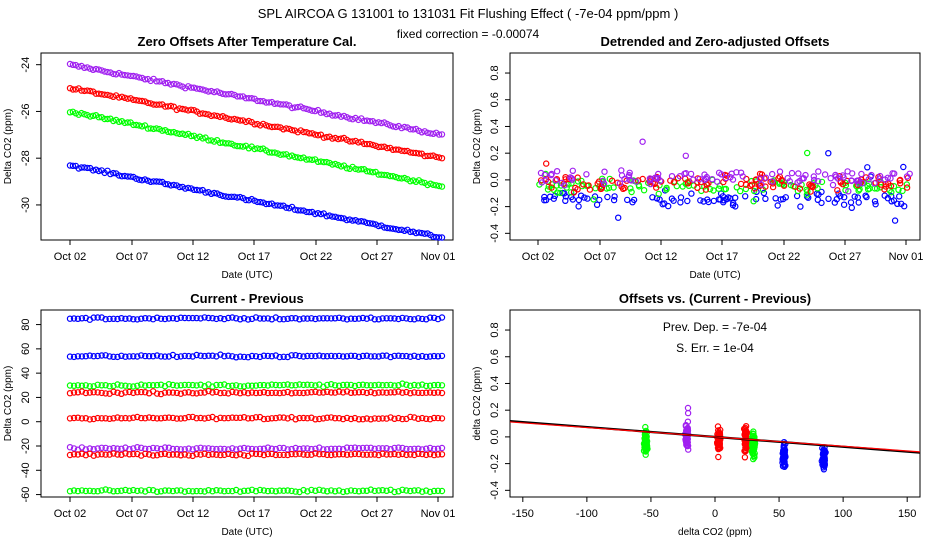 This screenshot has width=936, height=540. I want to click on plot-title: Detrended and Zero-adjusted Offsets, so click(715, 41).